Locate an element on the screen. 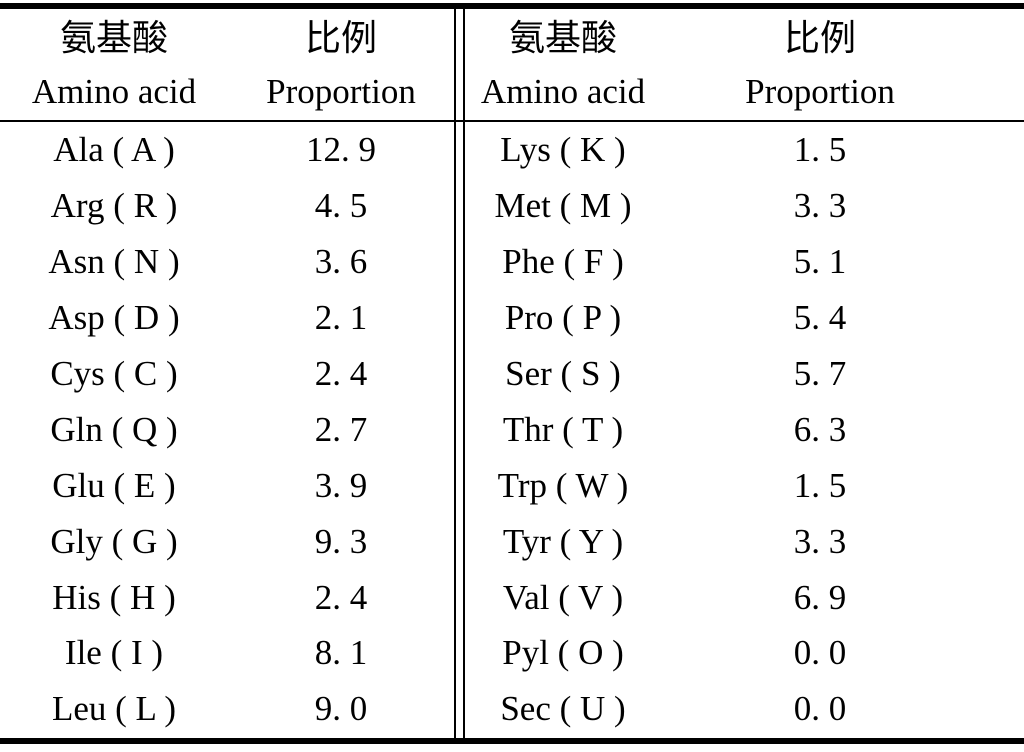 The height and width of the screenshot is (752, 1024). table-row: Tyr ( Y ) 3. 3 is located at coordinates (744, 541).